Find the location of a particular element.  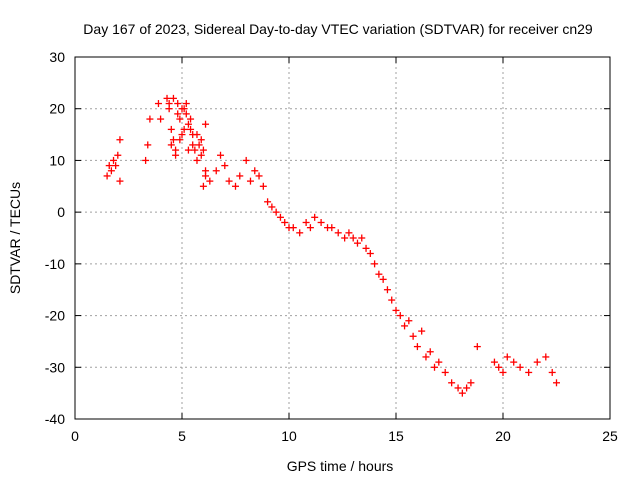

x-tick-label: 10 is located at coordinates (289, 436).